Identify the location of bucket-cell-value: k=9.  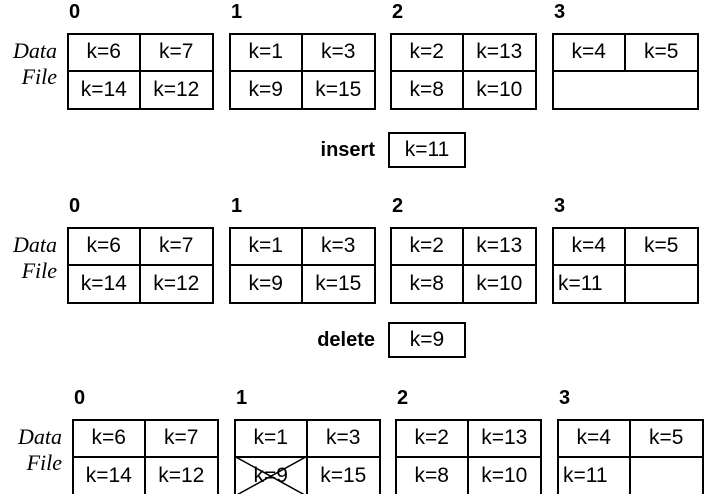
(270, 475).